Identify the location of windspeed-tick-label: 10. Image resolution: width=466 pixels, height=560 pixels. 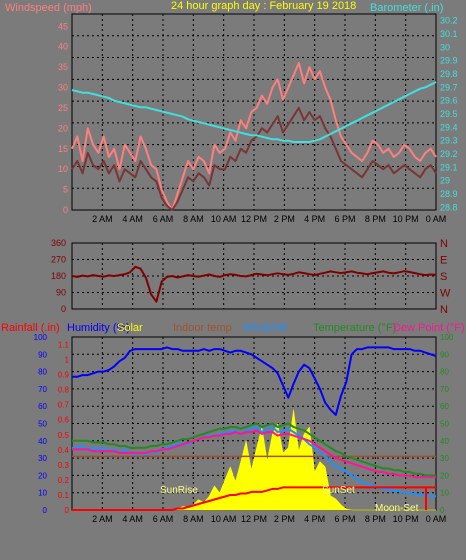
(63, 169).